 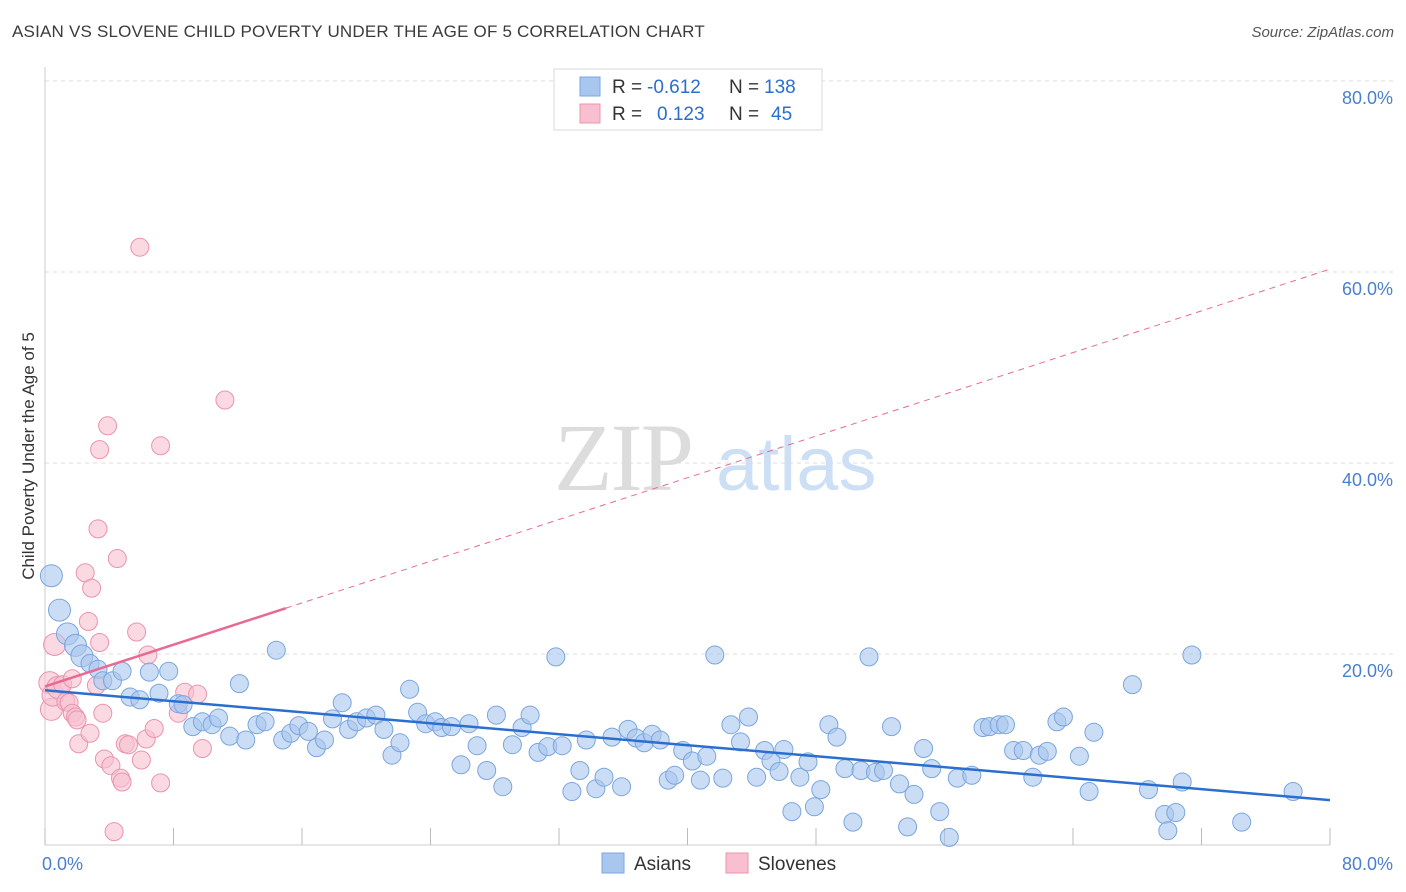 I want to click on legend-swatch-slovenes, so click(x=590, y=113).